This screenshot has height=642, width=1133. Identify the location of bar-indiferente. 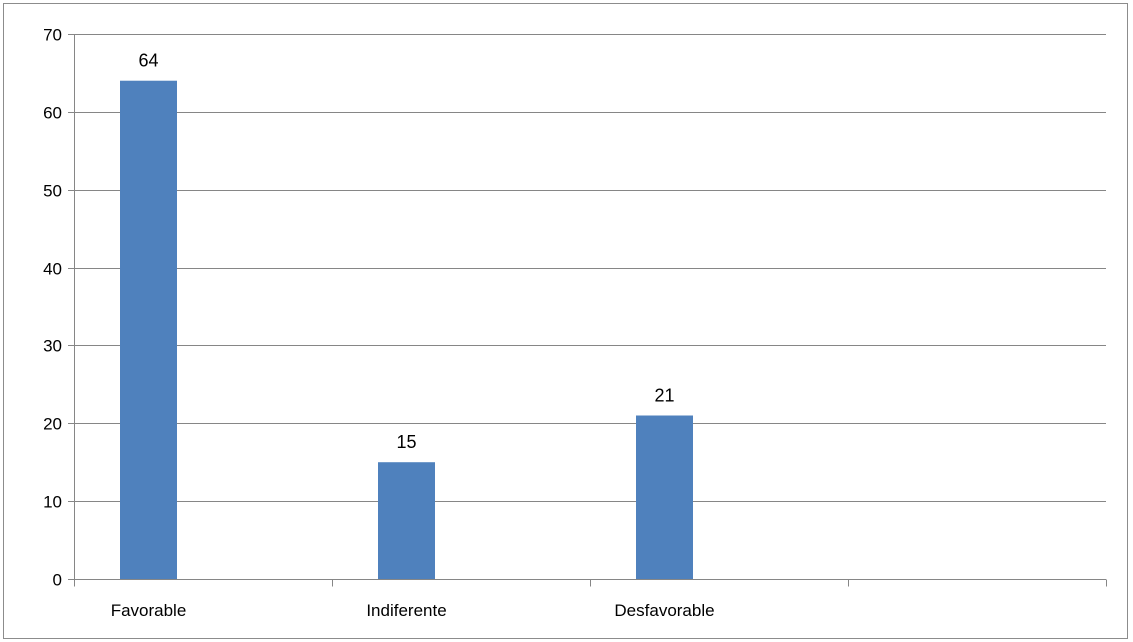
(406, 520).